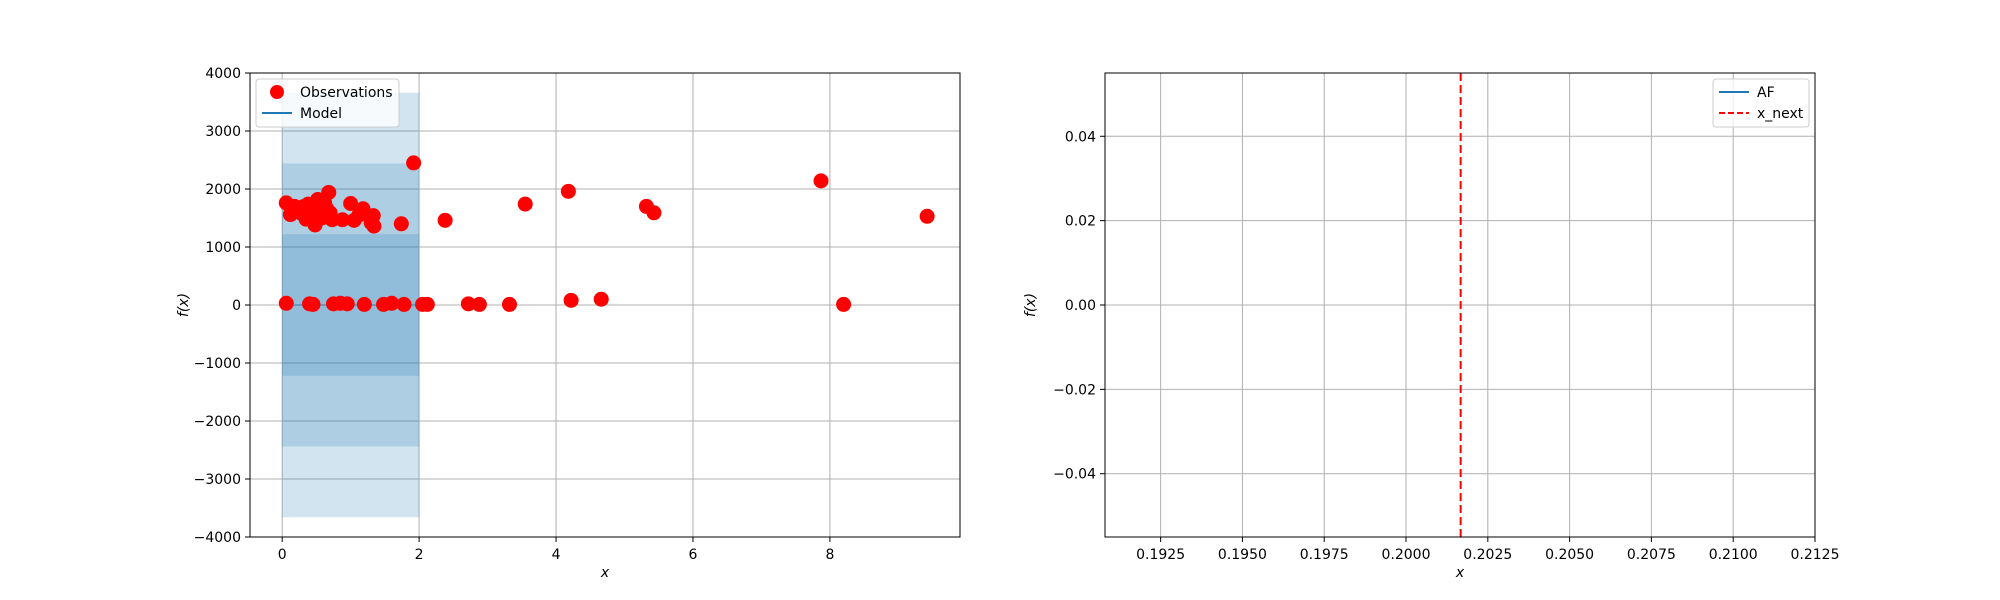 This screenshot has width=2000, height=600. Describe the element at coordinates (693, 555) in the screenshot. I see `ax1-x-tick-label: 6` at that location.